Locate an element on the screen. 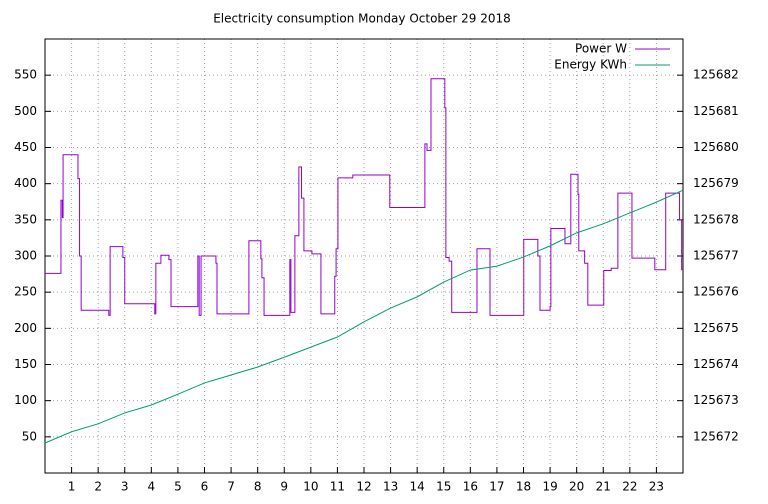  x-tick-label: 23 is located at coordinates (656, 487).